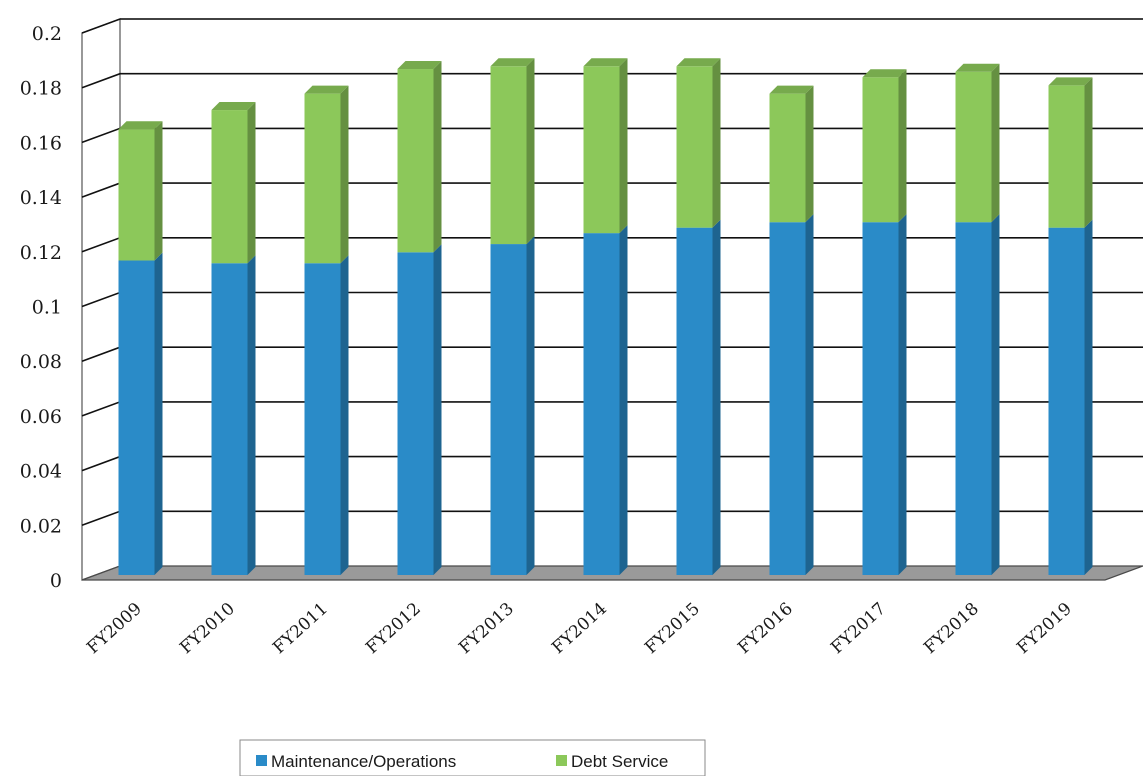 This screenshot has width=1143, height=780. What do you see at coordinates (233, 415) in the screenshot?
I see `bar-segment-maintenance-operations-fy2010` at bounding box center [233, 415].